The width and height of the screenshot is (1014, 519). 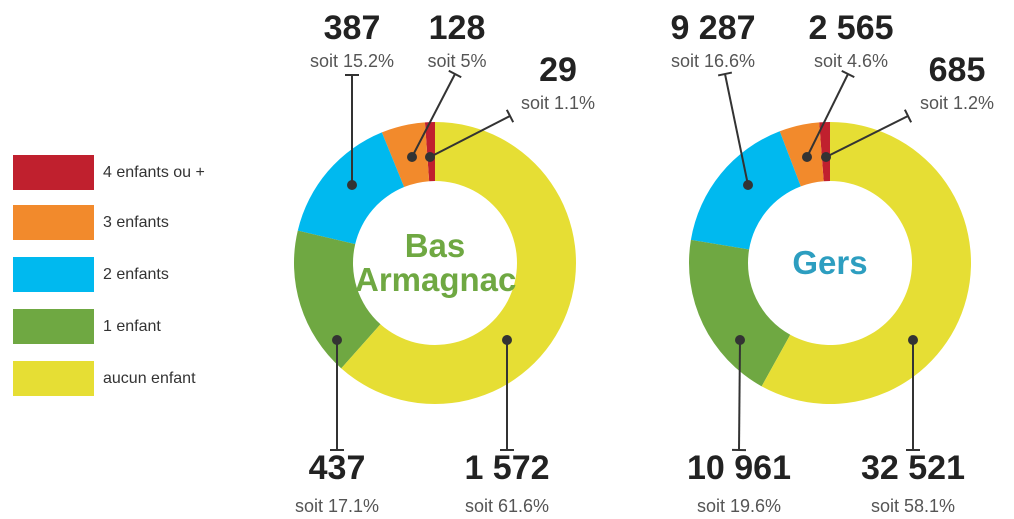 What do you see at coordinates (957, 103) in the screenshot?
I see `share-label: soit 1.2%` at bounding box center [957, 103].